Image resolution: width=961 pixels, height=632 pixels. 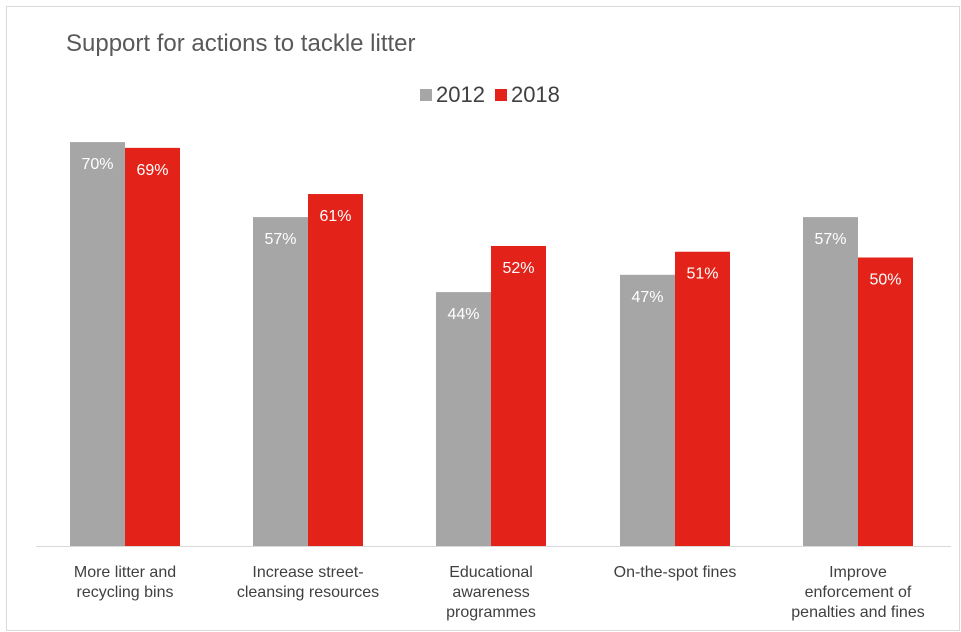 I want to click on category-label-line: awareness, so click(x=490, y=592).